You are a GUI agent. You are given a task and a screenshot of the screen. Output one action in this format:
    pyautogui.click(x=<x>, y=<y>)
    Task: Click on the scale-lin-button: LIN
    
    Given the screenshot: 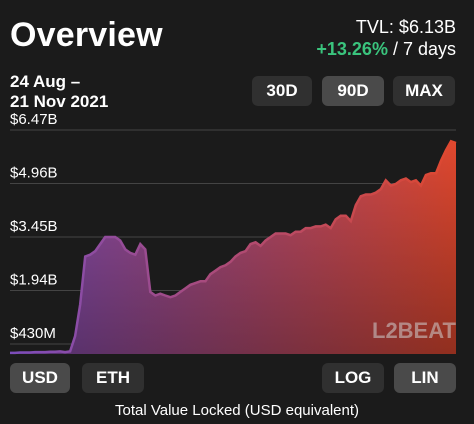 What is the action you would take?
    pyautogui.click(x=425, y=378)
    